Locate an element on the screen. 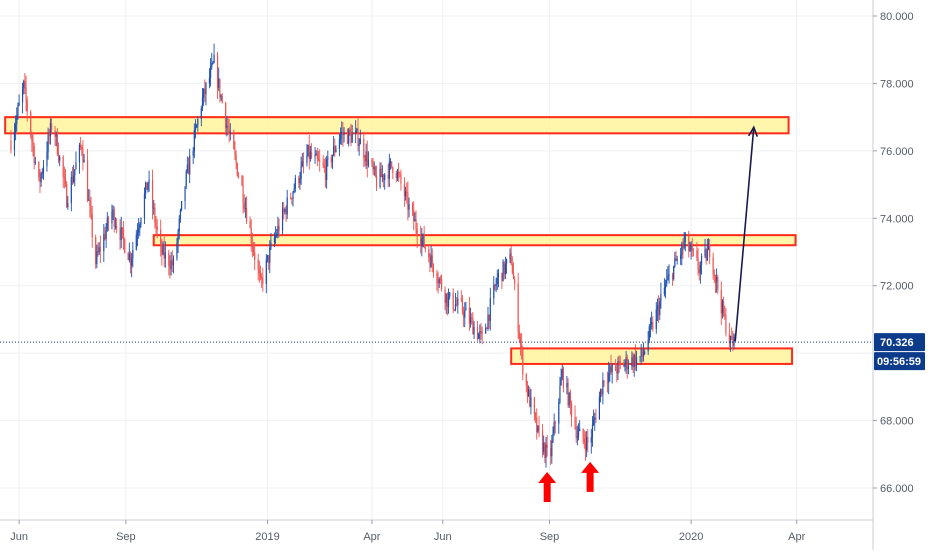 The image size is (932, 555). x-tick-label: Jun is located at coordinates (443, 537).